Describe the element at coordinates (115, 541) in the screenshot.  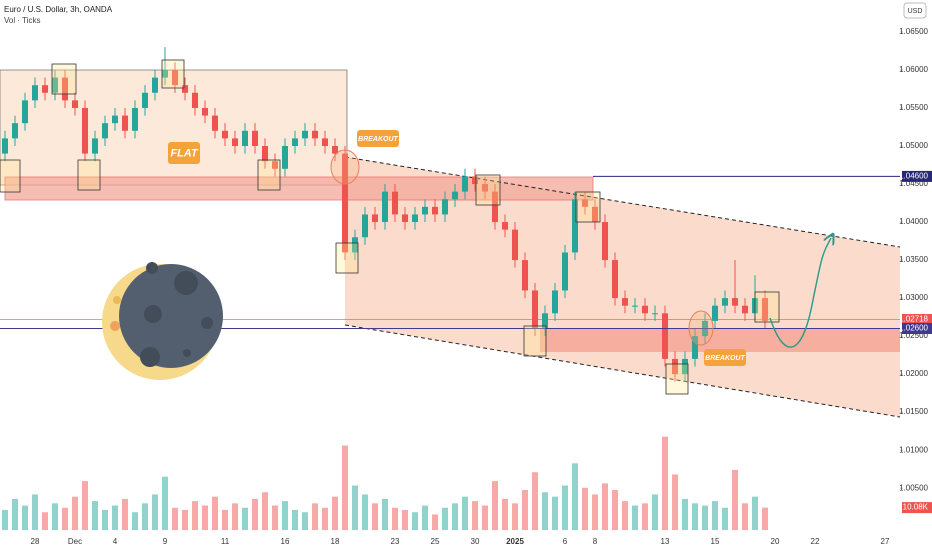
I see `x-tick-label: 4` at that location.